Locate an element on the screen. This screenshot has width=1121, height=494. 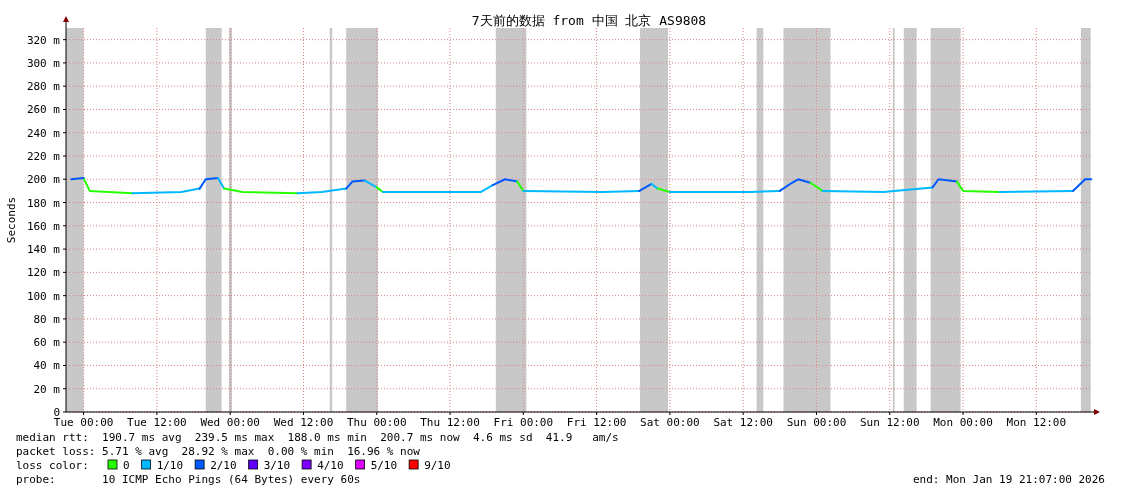
y-tick-label: 240 m is located at coordinates (43, 133).